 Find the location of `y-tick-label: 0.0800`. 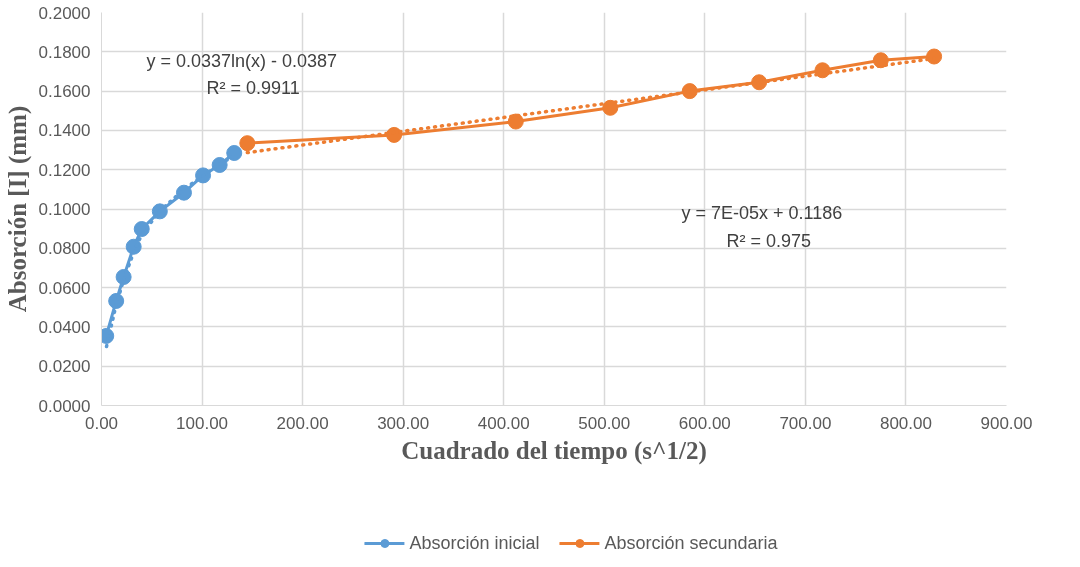

y-tick-label: 0.0800 is located at coordinates (64, 249).